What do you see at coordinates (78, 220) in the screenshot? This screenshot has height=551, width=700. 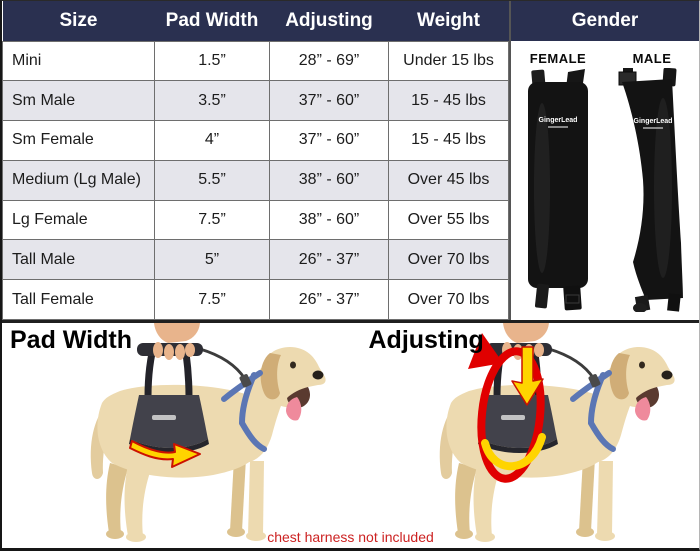 I see `cell-size: Lg Female` at bounding box center [78, 220].